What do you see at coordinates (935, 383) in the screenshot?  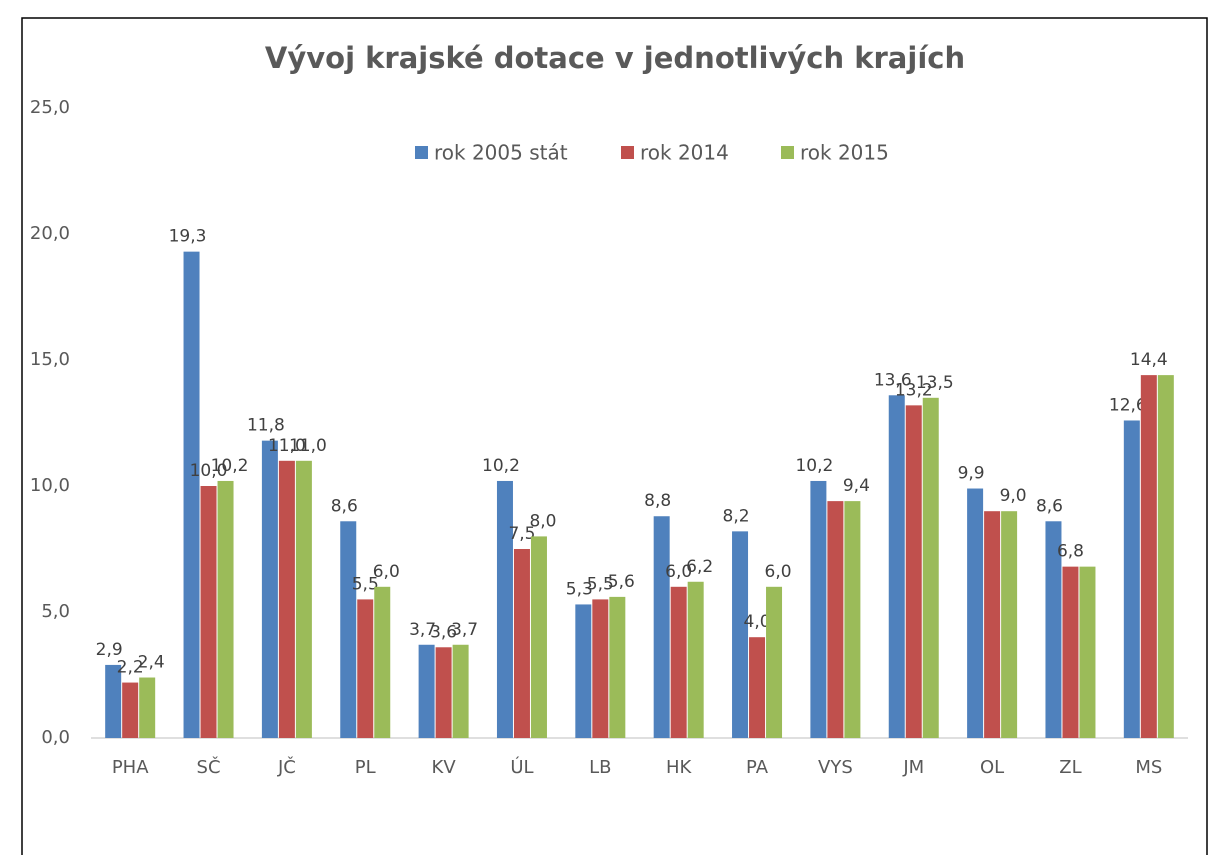 I see `data-label: 13,5` at bounding box center [935, 383].